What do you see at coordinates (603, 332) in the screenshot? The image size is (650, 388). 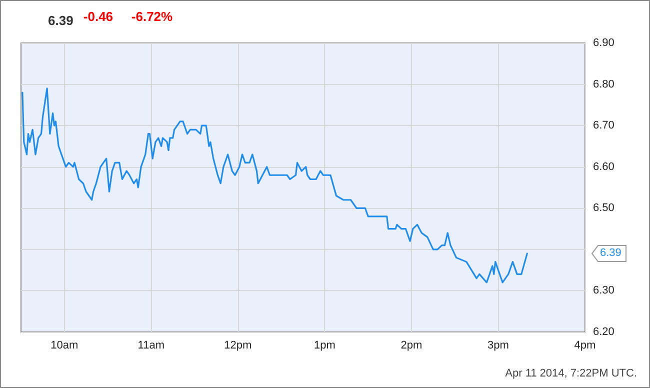 I see `y-tick-label: 6.20` at bounding box center [603, 332].